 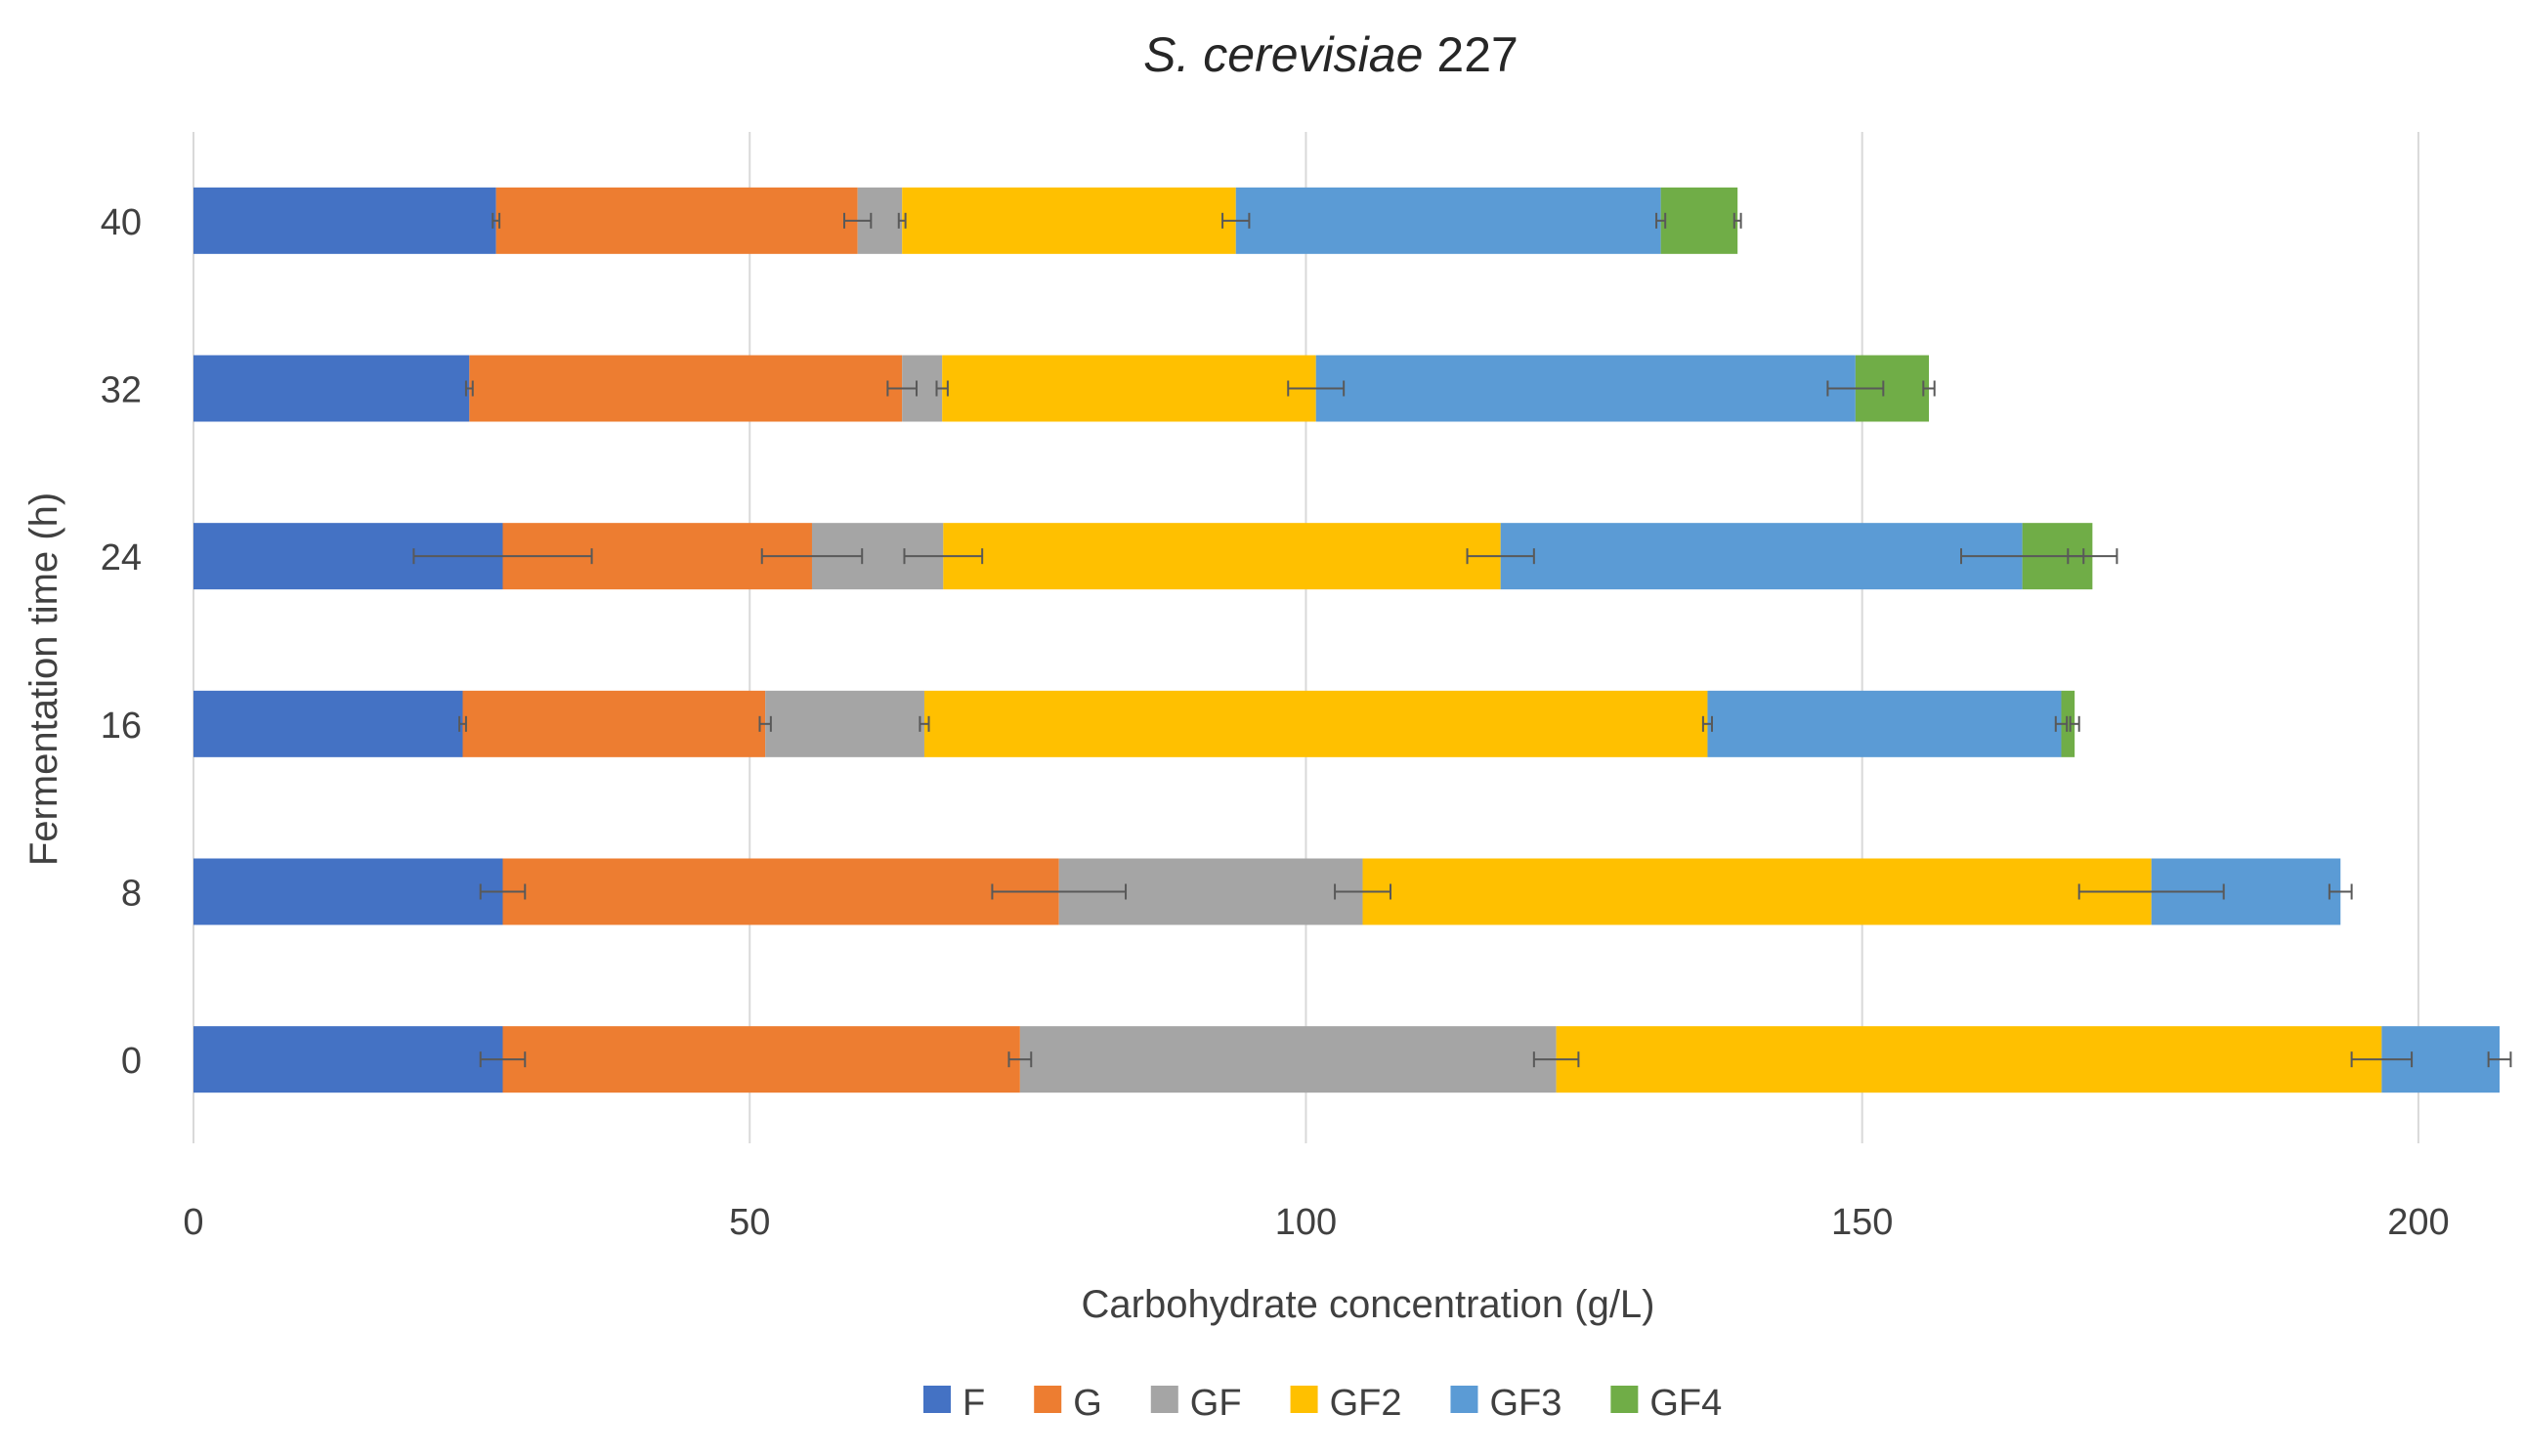 What do you see at coordinates (761, 1059) in the screenshot?
I see `bar-segment-g-0h` at bounding box center [761, 1059].